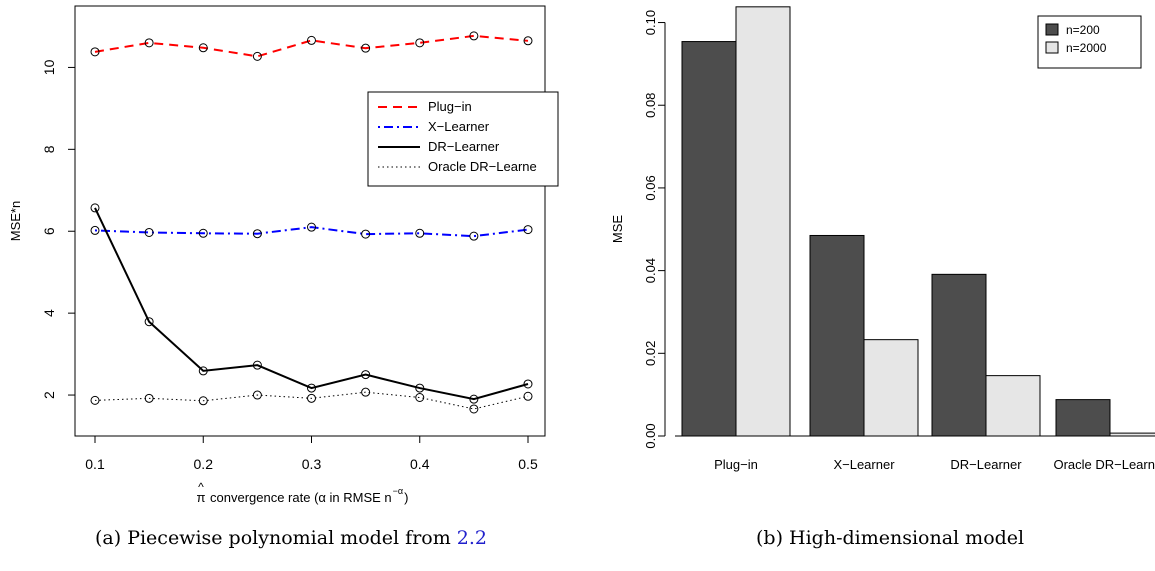 Image resolution: width=1155 pixels, height=571 pixels. Describe the element at coordinates (49, 313) in the screenshot. I see `y-tick-label: 4` at that location.